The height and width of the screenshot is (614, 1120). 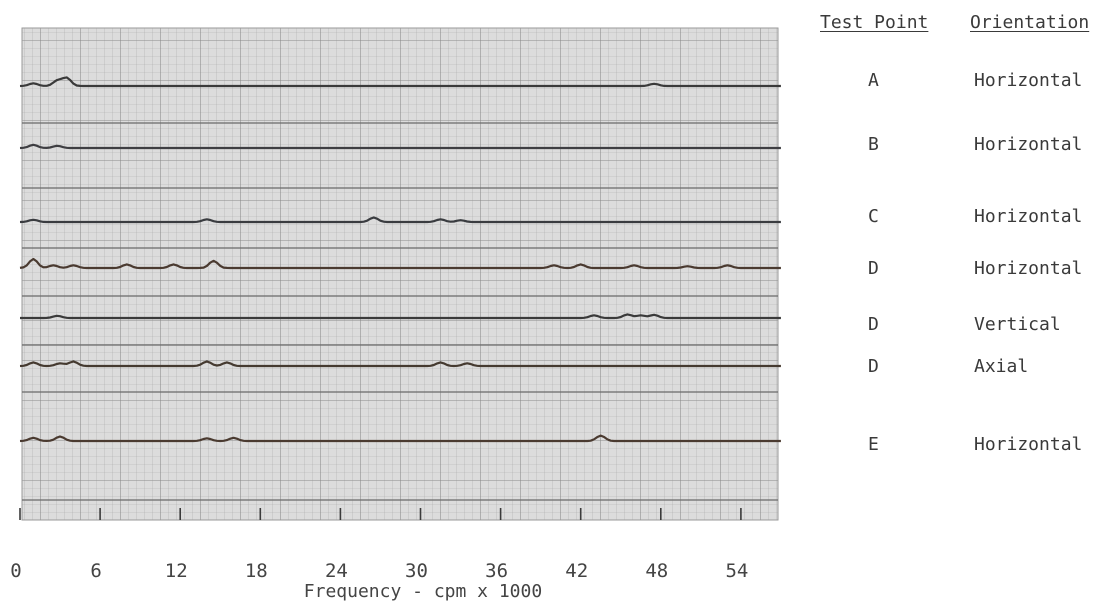 What do you see at coordinates (400, 316) in the screenshot?
I see `trace-d-vertical` at bounding box center [400, 316].